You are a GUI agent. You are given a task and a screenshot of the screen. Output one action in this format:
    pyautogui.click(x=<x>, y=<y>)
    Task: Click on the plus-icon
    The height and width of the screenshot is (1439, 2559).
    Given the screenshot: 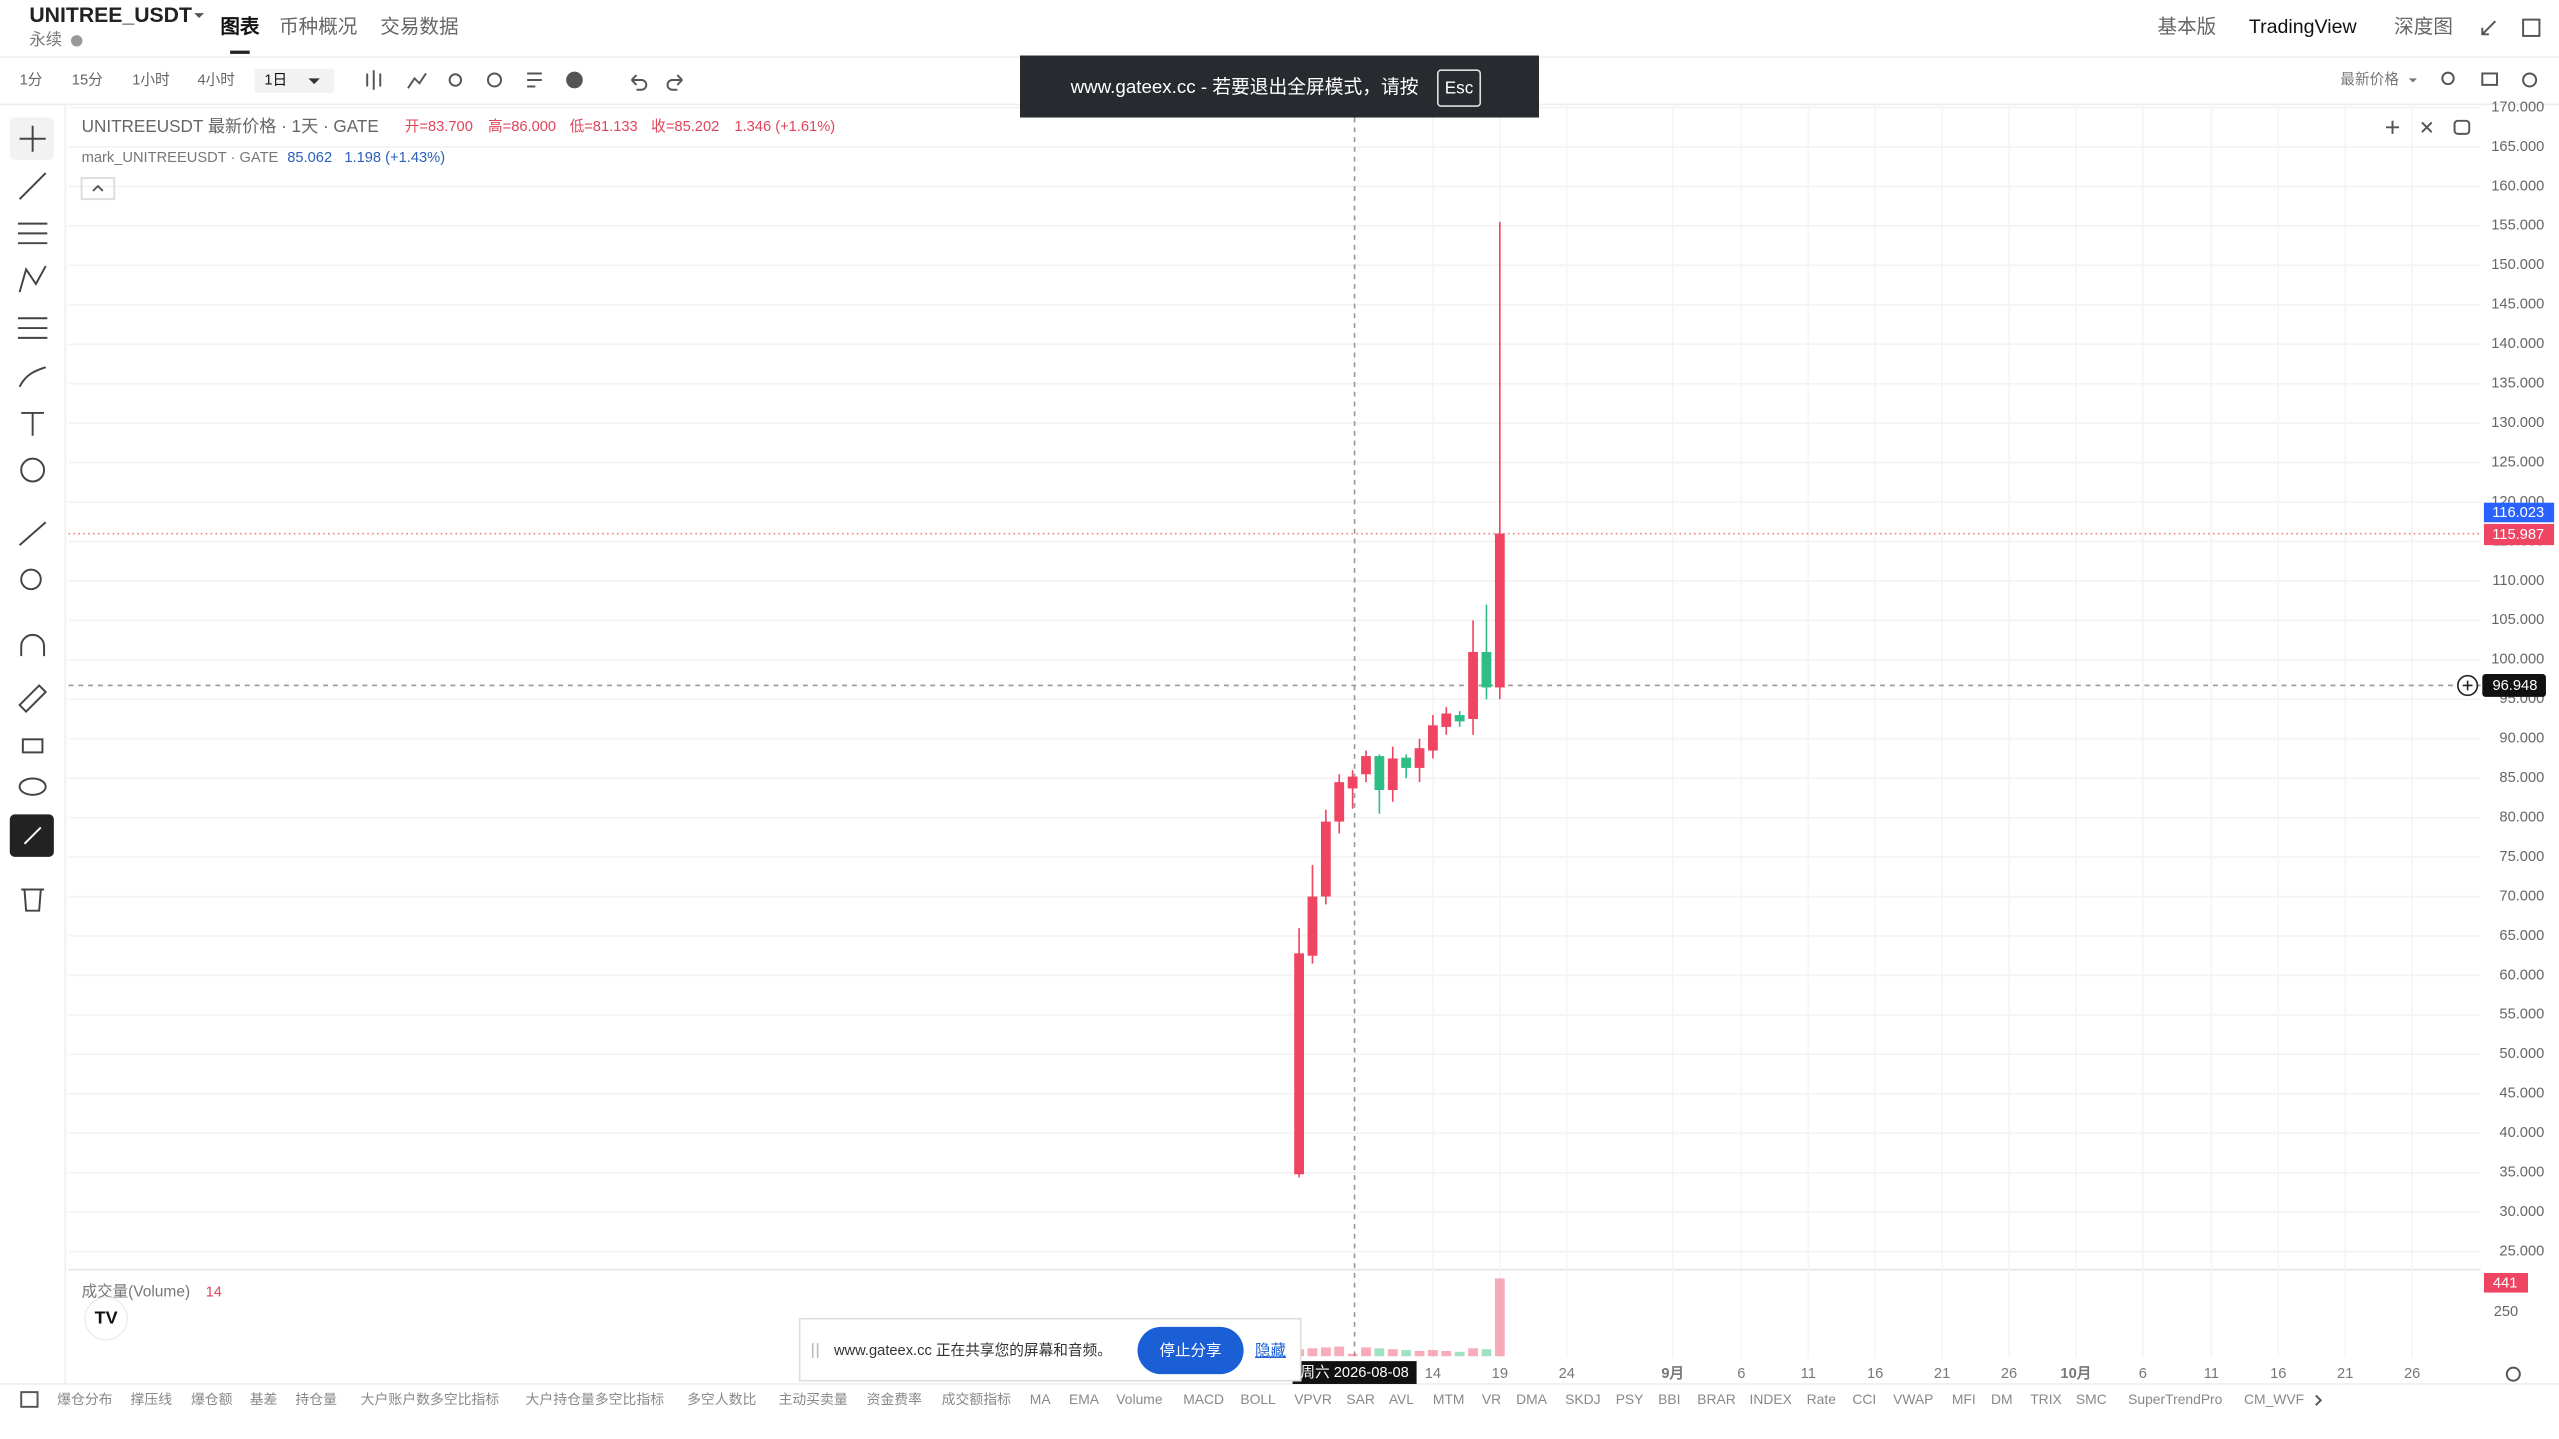 What is the action you would take?
    pyautogui.click(x=574, y=80)
    